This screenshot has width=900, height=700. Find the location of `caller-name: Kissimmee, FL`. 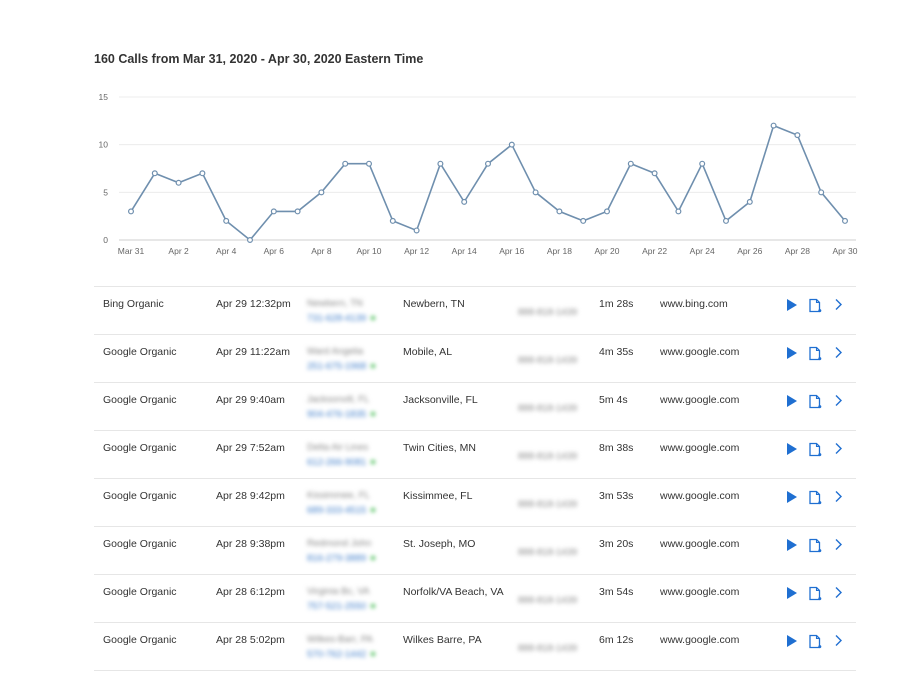

caller-name: Kissimmee, FL is located at coordinates (338, 495).